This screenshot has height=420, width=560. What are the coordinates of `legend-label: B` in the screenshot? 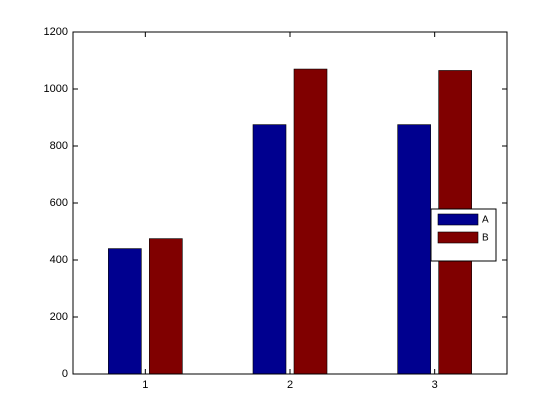 It's located at (485, 238).